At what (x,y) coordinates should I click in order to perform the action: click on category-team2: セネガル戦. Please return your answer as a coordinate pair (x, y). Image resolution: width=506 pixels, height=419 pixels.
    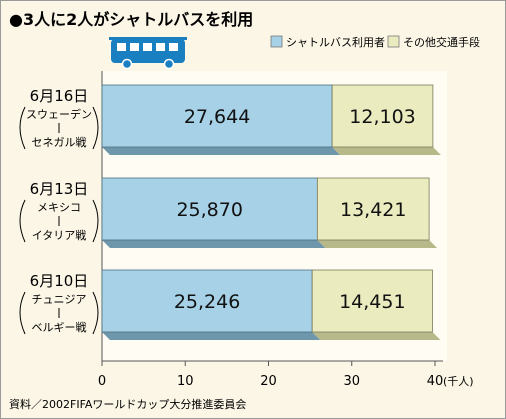
    Looking at the image, I should click on (59, 142).